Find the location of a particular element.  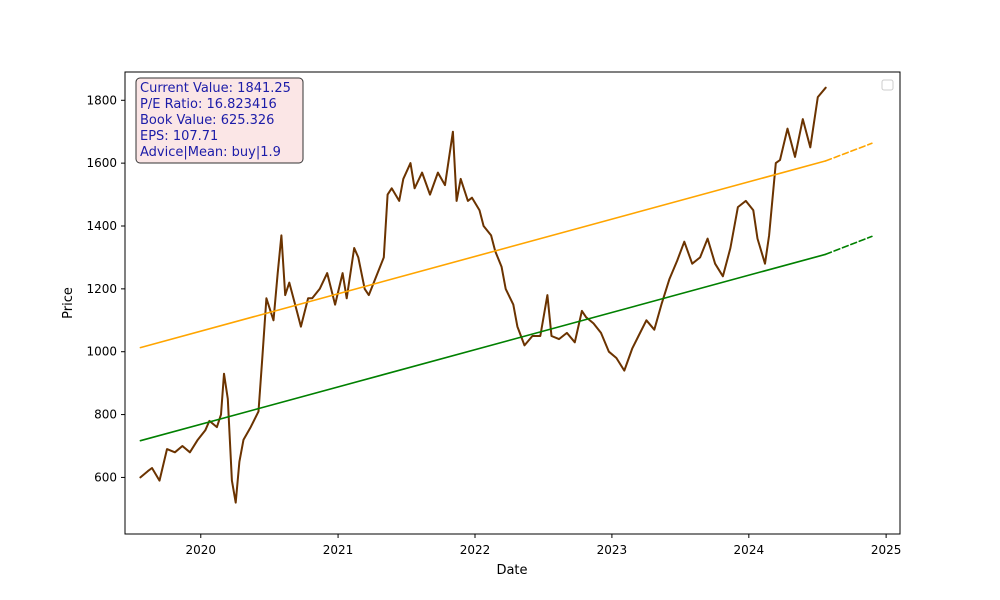

info-box-background is located at coordinates (219, 120).